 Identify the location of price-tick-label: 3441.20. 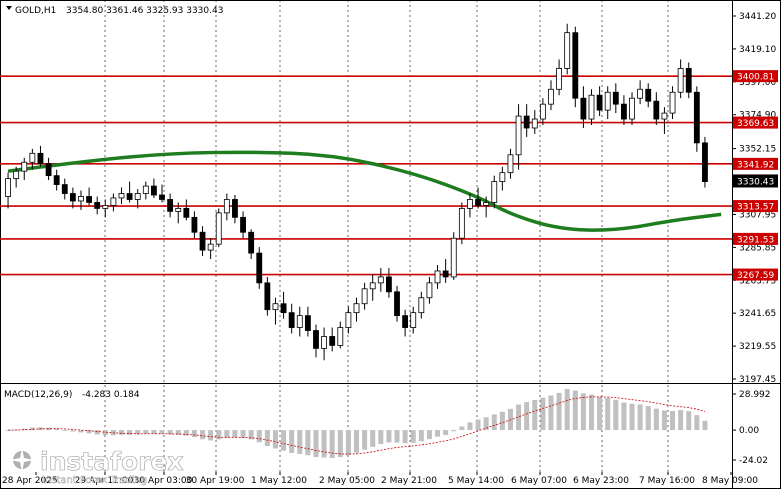
(757, 17).